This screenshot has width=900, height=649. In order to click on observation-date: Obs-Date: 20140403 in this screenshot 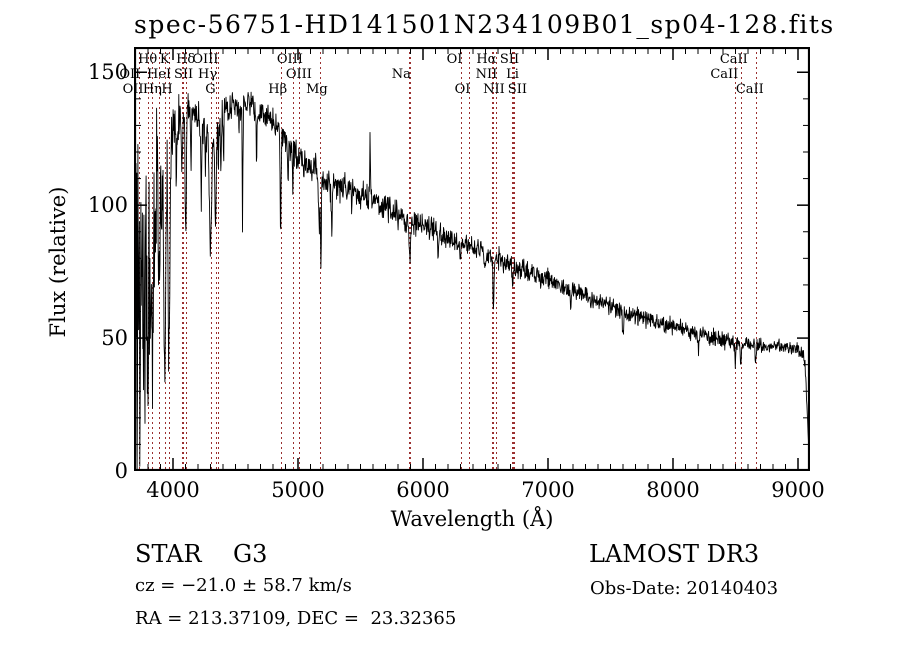, I will do `click(684, 588)`.